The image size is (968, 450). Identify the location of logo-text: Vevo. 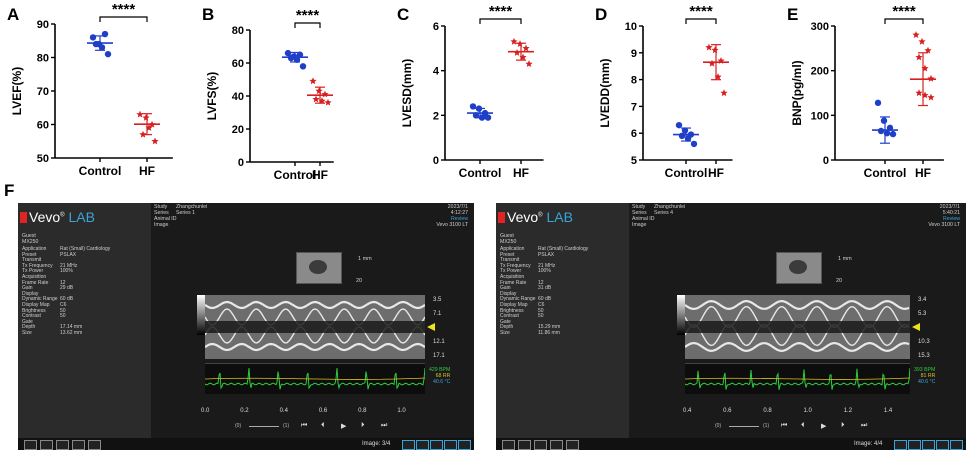
(45, 217).